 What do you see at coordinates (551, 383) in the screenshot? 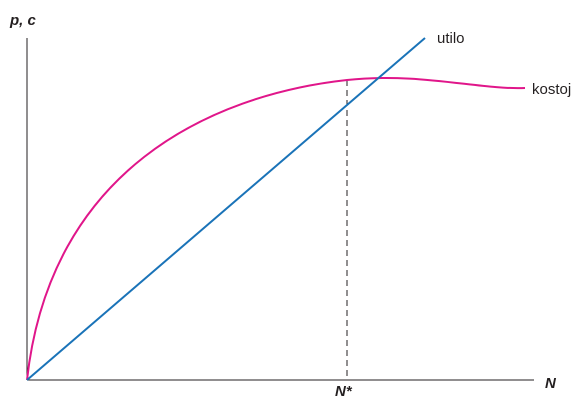
I see `x-axis-label: N` at bounding box center [551, 383].